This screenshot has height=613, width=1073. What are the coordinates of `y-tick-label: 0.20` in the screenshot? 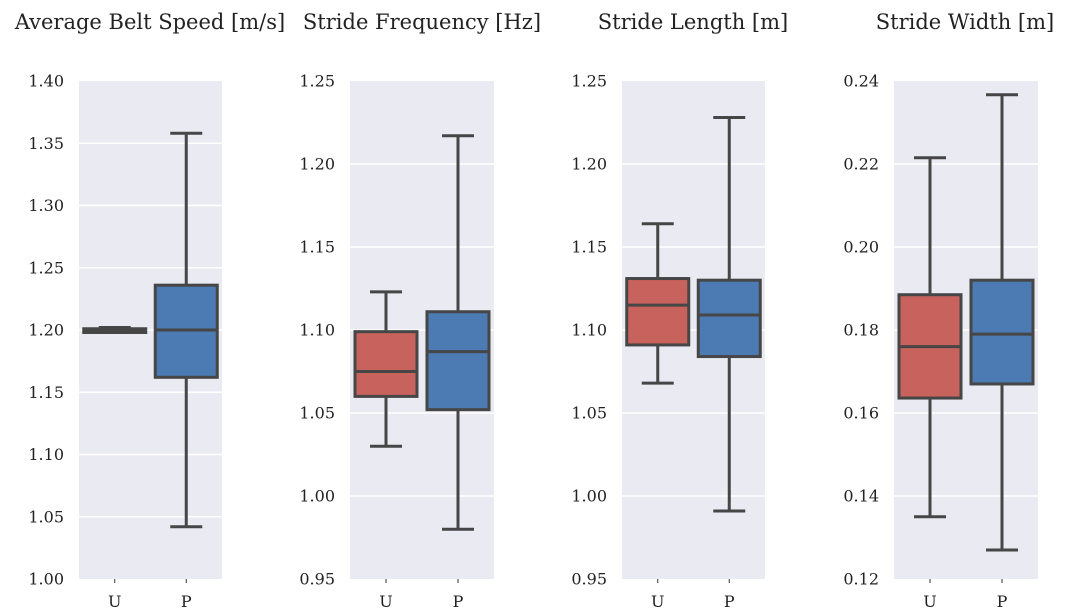 It's located at (861, 247).